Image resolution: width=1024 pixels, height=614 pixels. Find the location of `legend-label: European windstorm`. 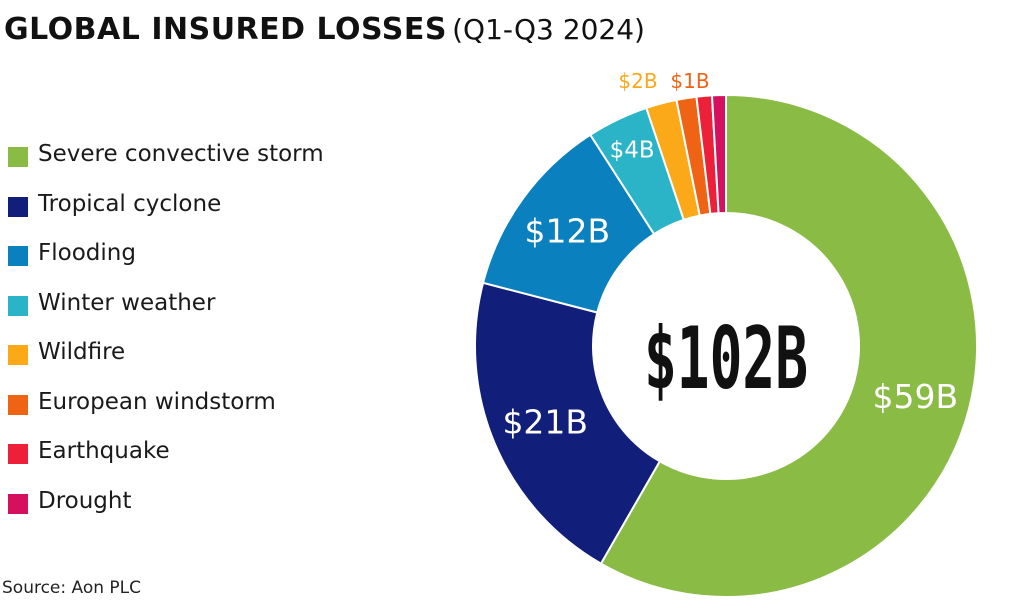

legend-label: European windstorm is located at coordinates (157, 401).